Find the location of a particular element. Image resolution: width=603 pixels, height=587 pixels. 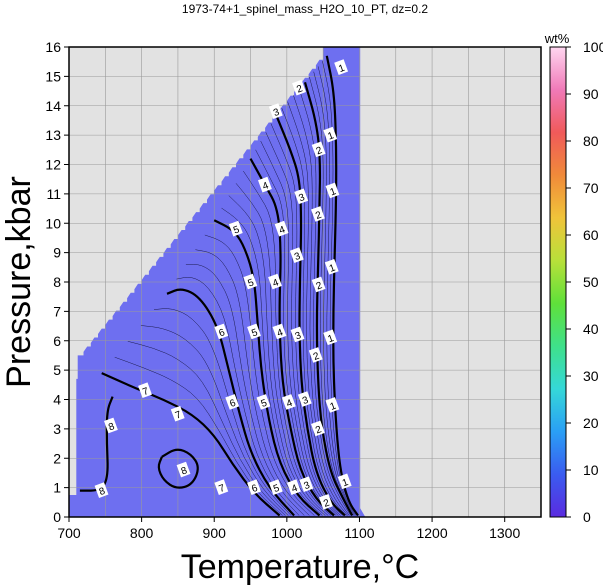

contour-label-text: 1 is located at coordinates (332, 268).